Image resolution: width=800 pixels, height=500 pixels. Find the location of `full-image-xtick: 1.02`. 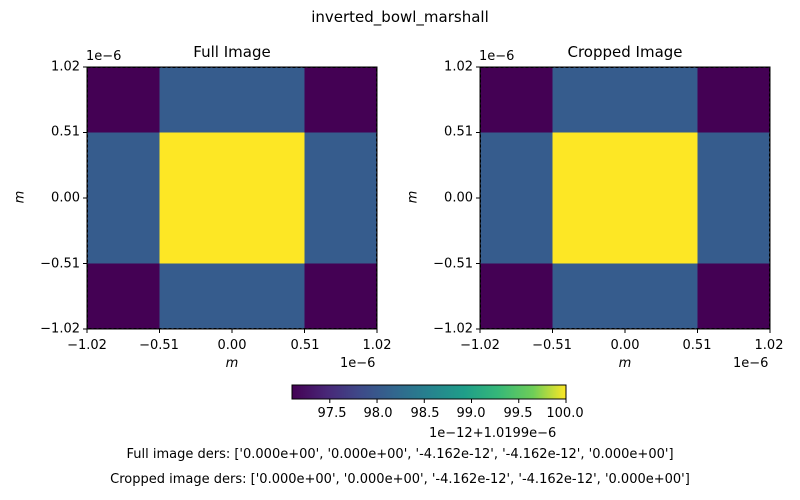

full-image-xtick: 1.02 is located at coordinates (377, 345).